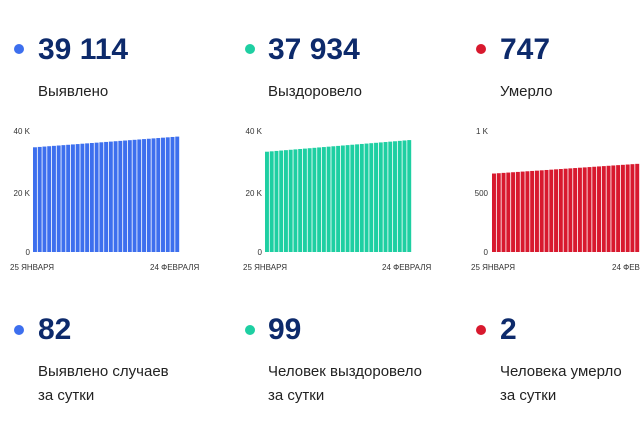 This screenshot has width=640, height=427. Describe the element at coordinates (66, 395) in the screenshot. I see `daily-detected-label-2: за сутки` at that location.